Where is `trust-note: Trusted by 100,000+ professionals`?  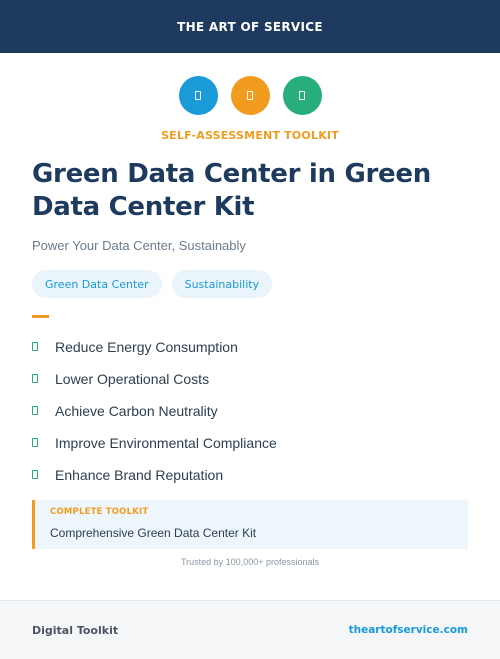
trust-note: Trusted by 100,000+ professionals is located at coordinates (249, 562).